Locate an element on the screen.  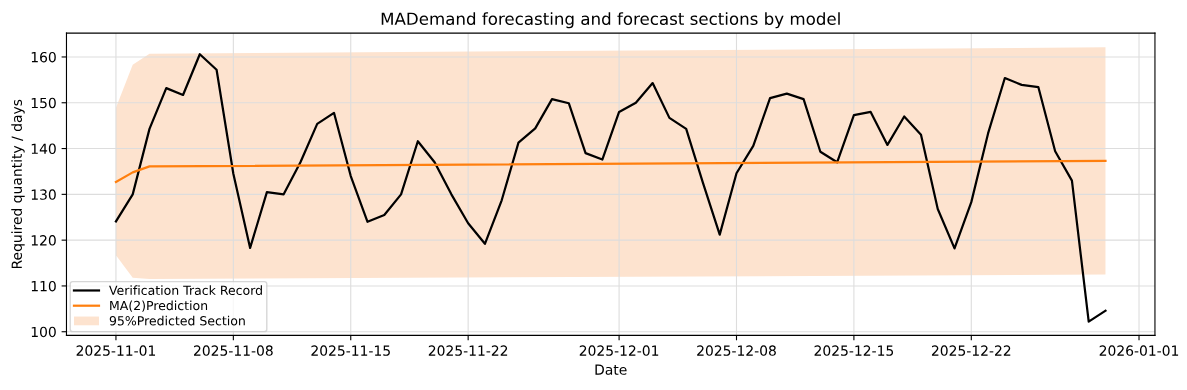
y-tick-label: 110 is located at coordinates (43, 286).